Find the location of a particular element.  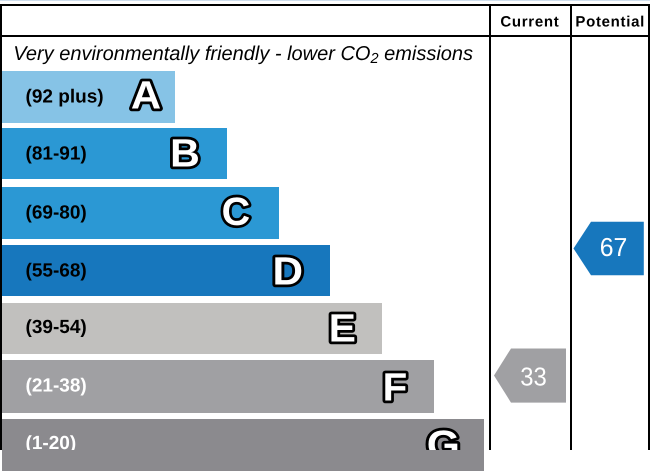

svg-text: C is located at coordinates (236, 212).